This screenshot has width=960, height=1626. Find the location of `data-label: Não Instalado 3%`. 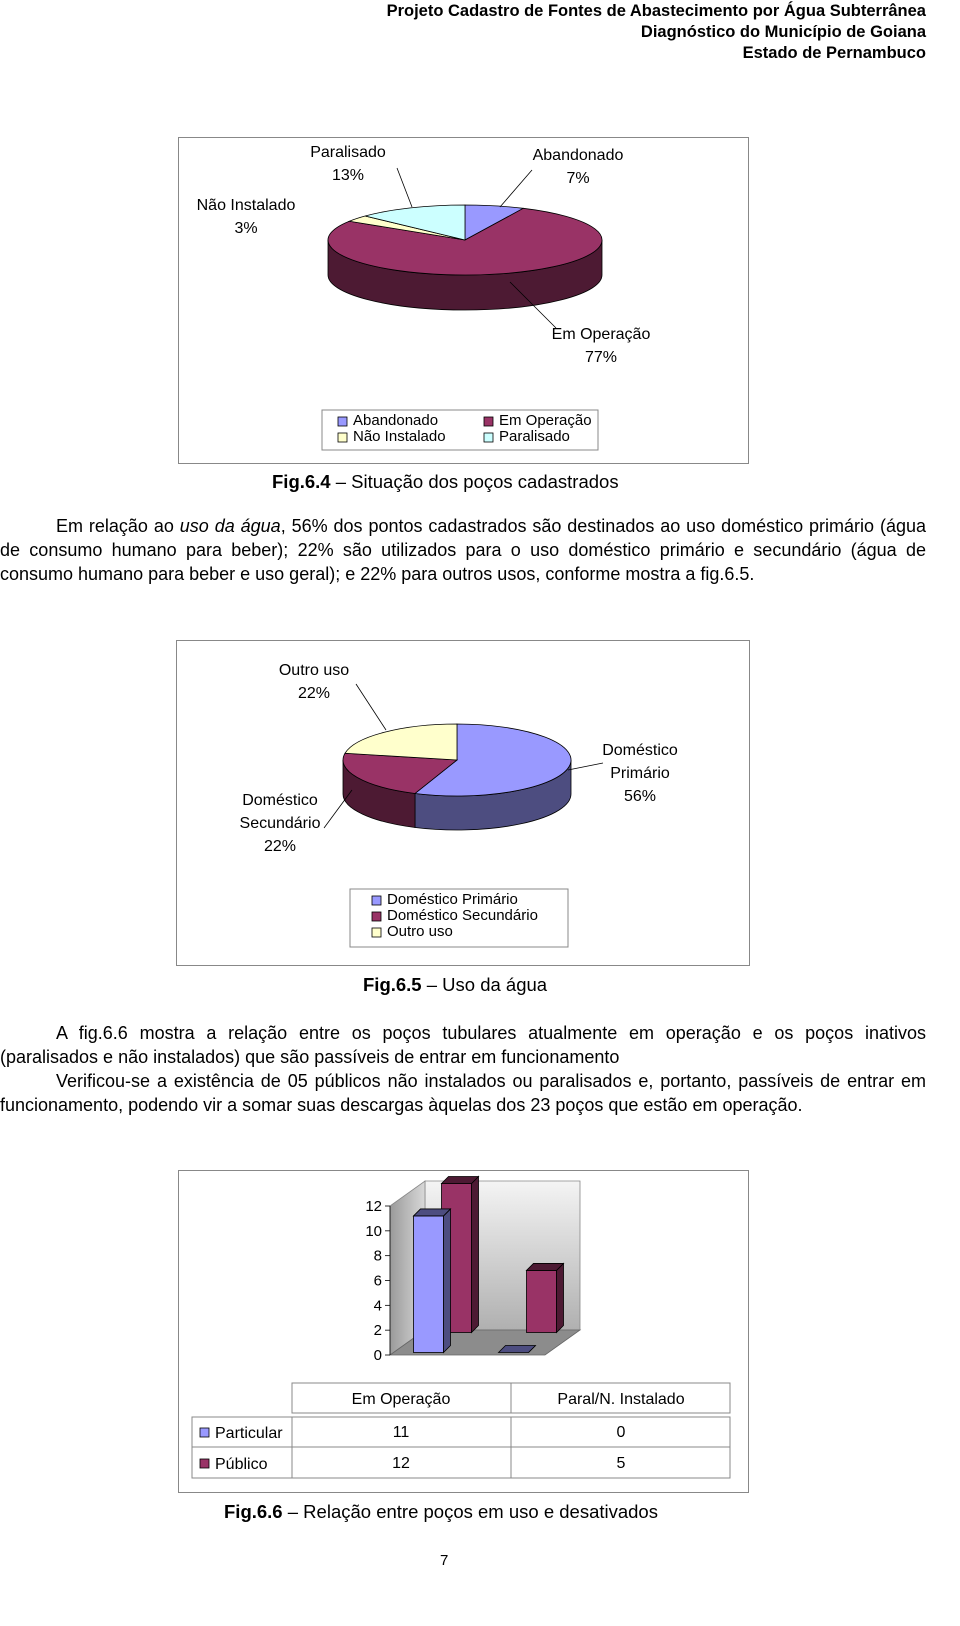

data-label: Não Instalado 3% is located at coordinates (246, 217).